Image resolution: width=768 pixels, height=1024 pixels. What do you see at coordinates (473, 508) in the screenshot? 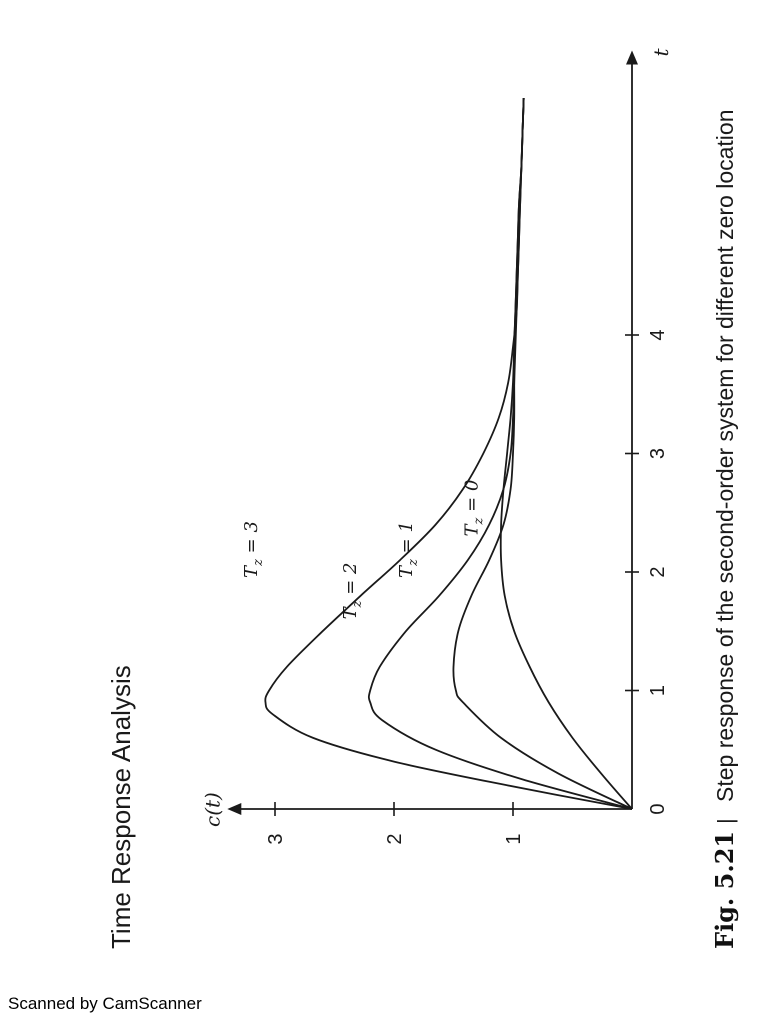
I see `curve-label-0: Tz = 0` at bounding box center [473, 508].